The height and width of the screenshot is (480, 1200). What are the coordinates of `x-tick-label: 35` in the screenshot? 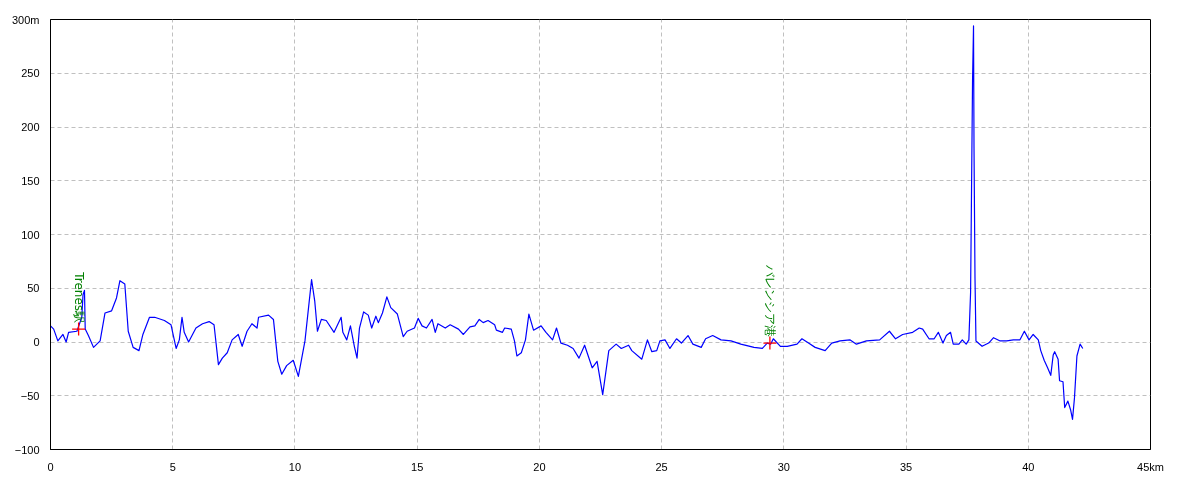 It's located at (906, 466).